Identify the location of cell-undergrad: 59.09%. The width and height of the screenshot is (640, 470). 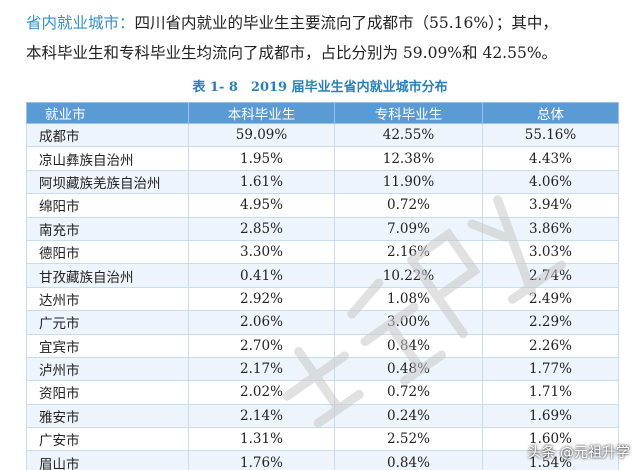
(261, 135).